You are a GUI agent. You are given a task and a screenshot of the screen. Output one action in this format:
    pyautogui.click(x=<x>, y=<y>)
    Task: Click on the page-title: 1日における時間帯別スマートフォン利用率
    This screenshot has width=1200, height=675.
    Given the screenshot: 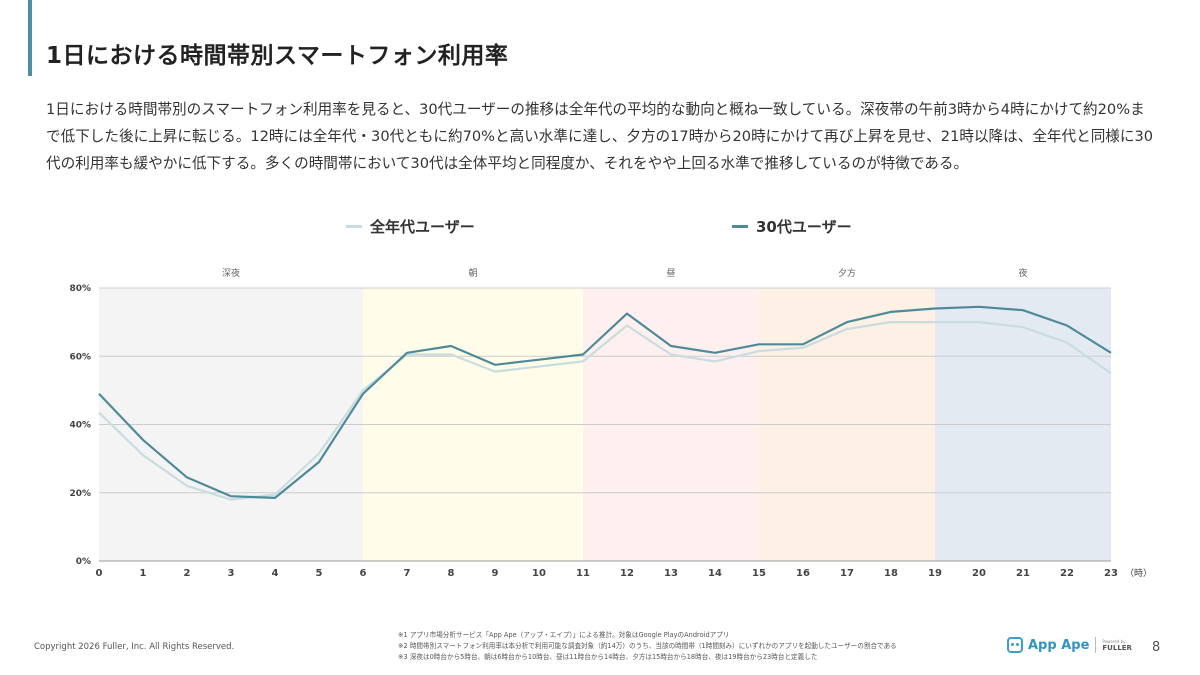 What is the action you would take?
    pyautogui.click(x=277, y=56)
    